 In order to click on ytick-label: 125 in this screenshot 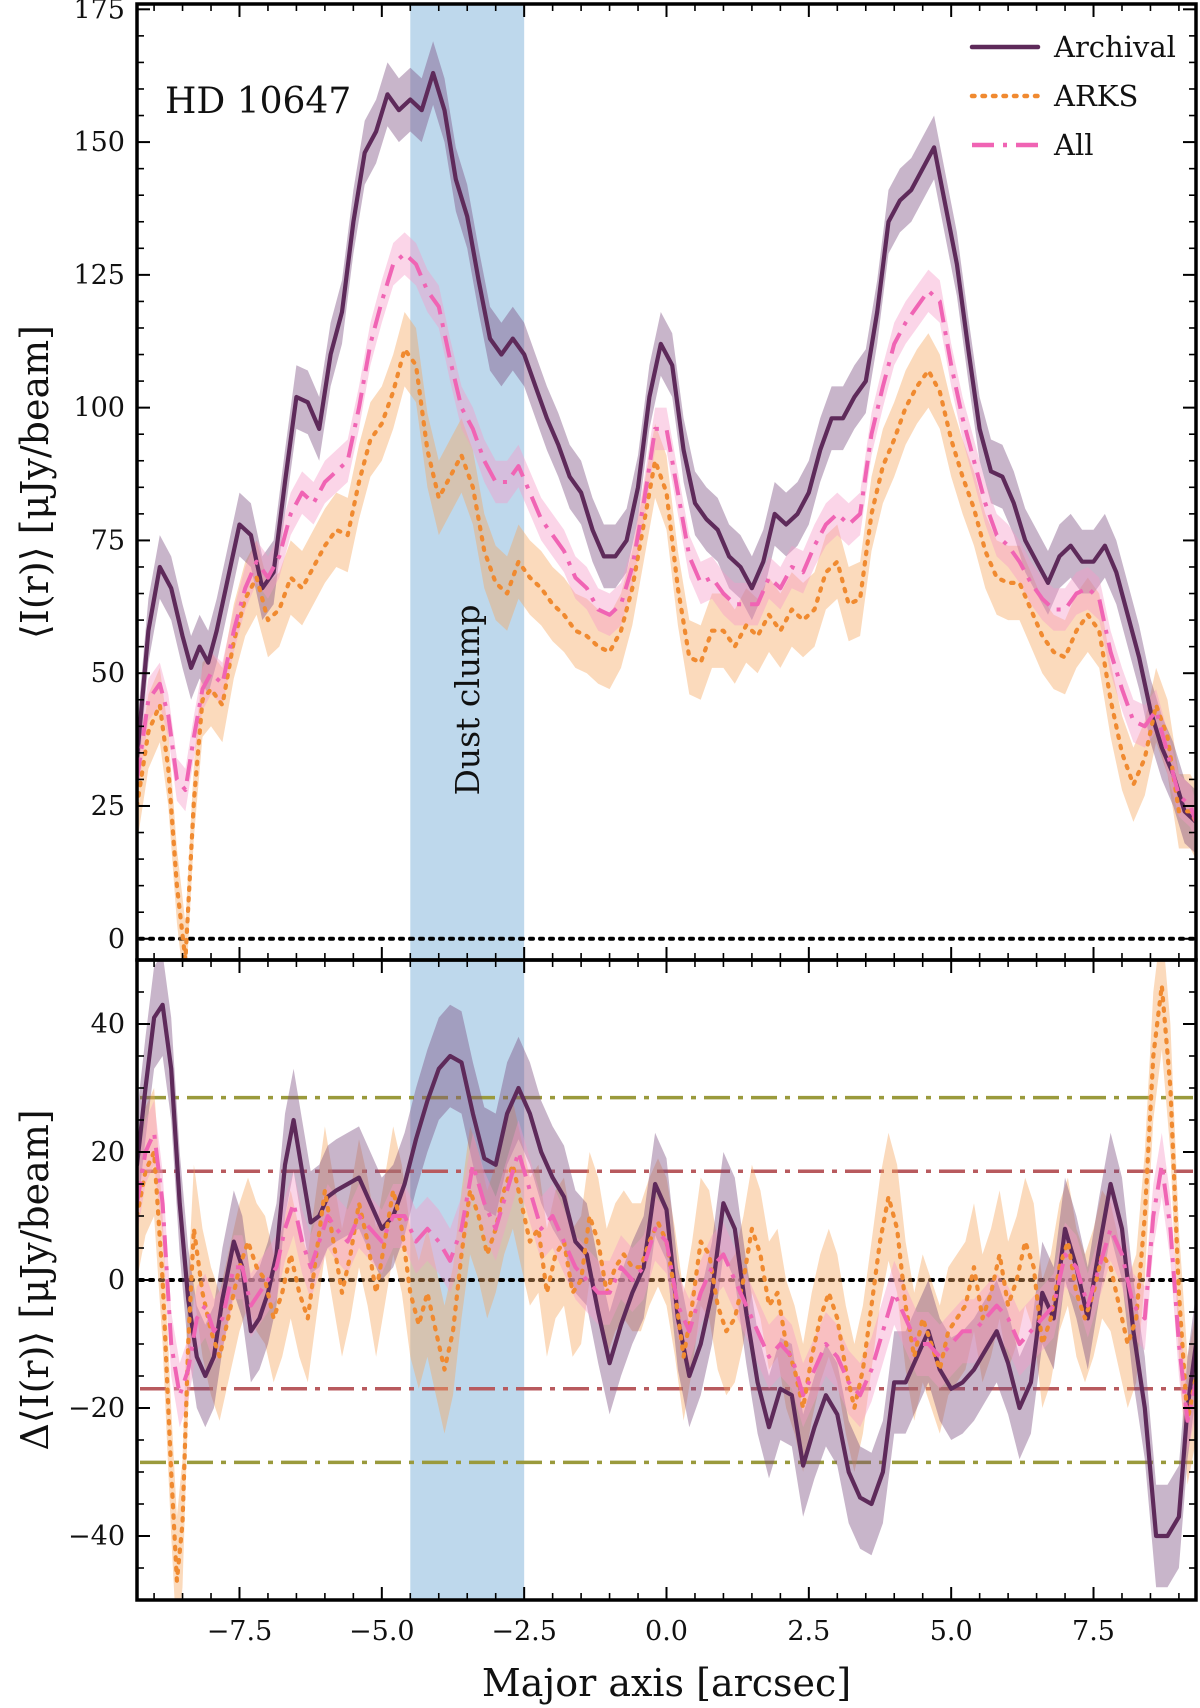, I will do `click(99, 275)`.